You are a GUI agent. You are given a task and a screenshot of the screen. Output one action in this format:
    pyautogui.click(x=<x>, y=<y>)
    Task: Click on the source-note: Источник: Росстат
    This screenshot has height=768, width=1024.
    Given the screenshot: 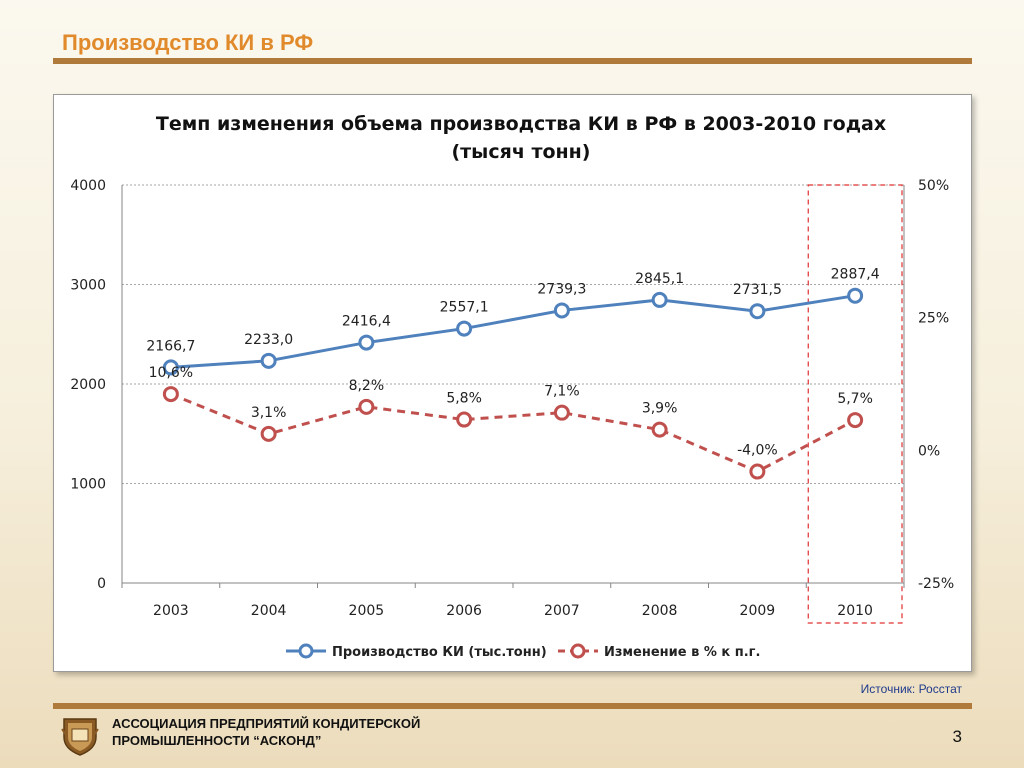 What is the action you would take?
    pyautogui.click(x=911, y=689)
    